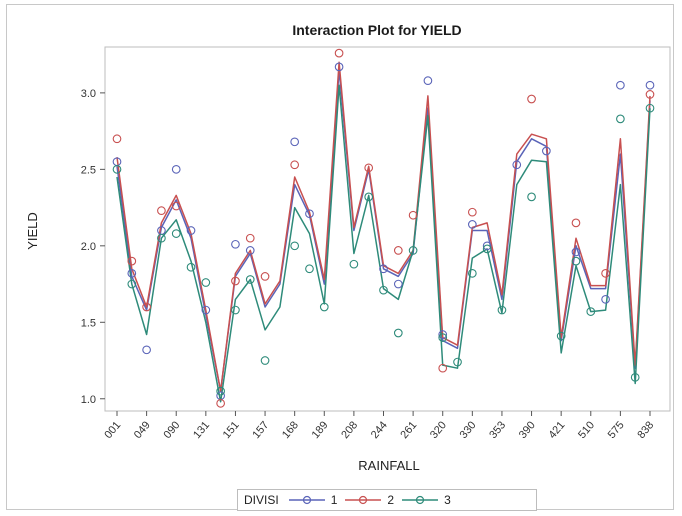 This screenshot has width=682, height=516. Describe the element at coordinates (32, 231) in the screenshot. I see `y-axis-label: YIELD` at that location.